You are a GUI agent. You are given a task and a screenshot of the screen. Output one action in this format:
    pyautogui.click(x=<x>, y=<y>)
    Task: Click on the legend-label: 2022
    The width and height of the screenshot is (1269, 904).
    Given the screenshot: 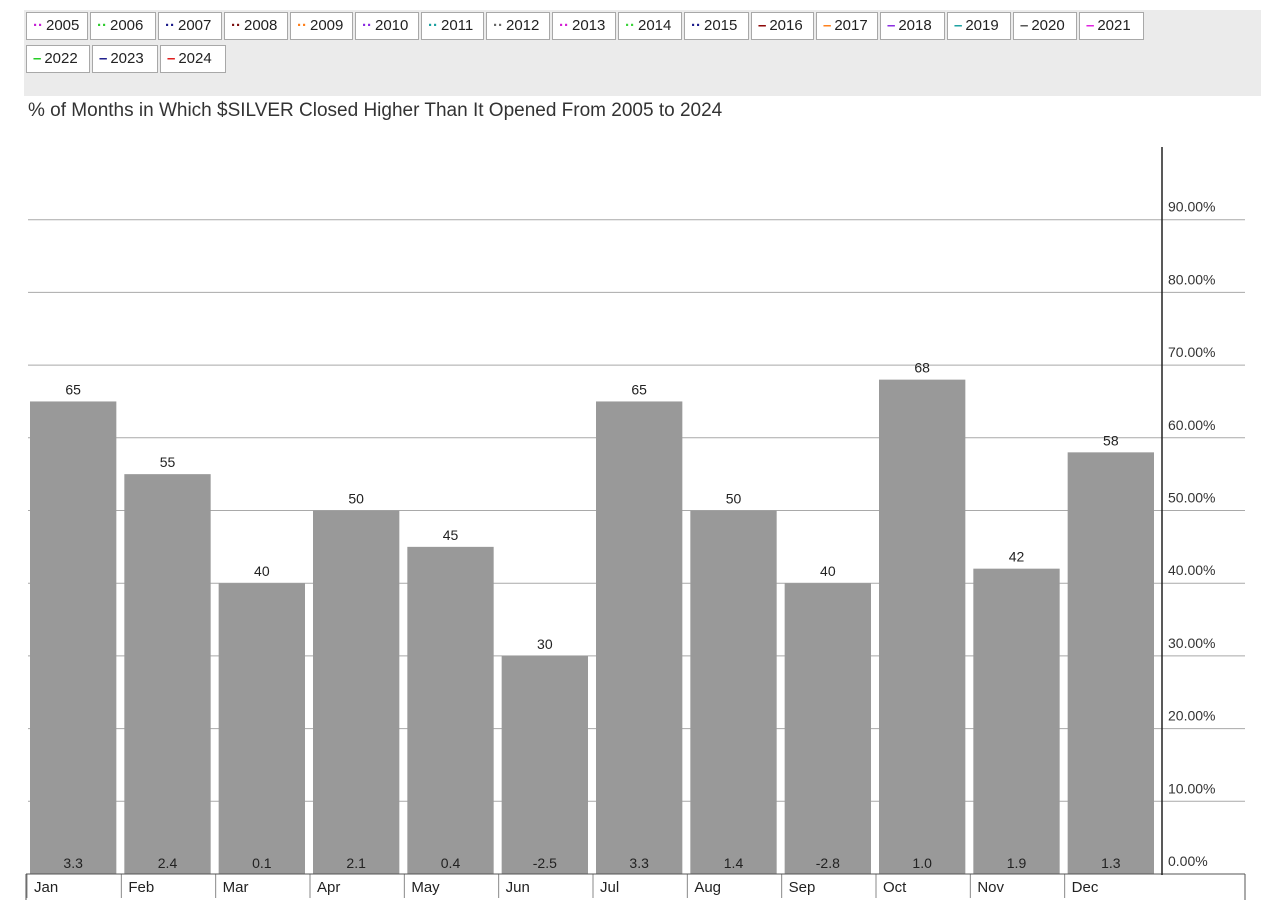 What is the action you would take?
    pyautogui.click(x=61, y=58)
    